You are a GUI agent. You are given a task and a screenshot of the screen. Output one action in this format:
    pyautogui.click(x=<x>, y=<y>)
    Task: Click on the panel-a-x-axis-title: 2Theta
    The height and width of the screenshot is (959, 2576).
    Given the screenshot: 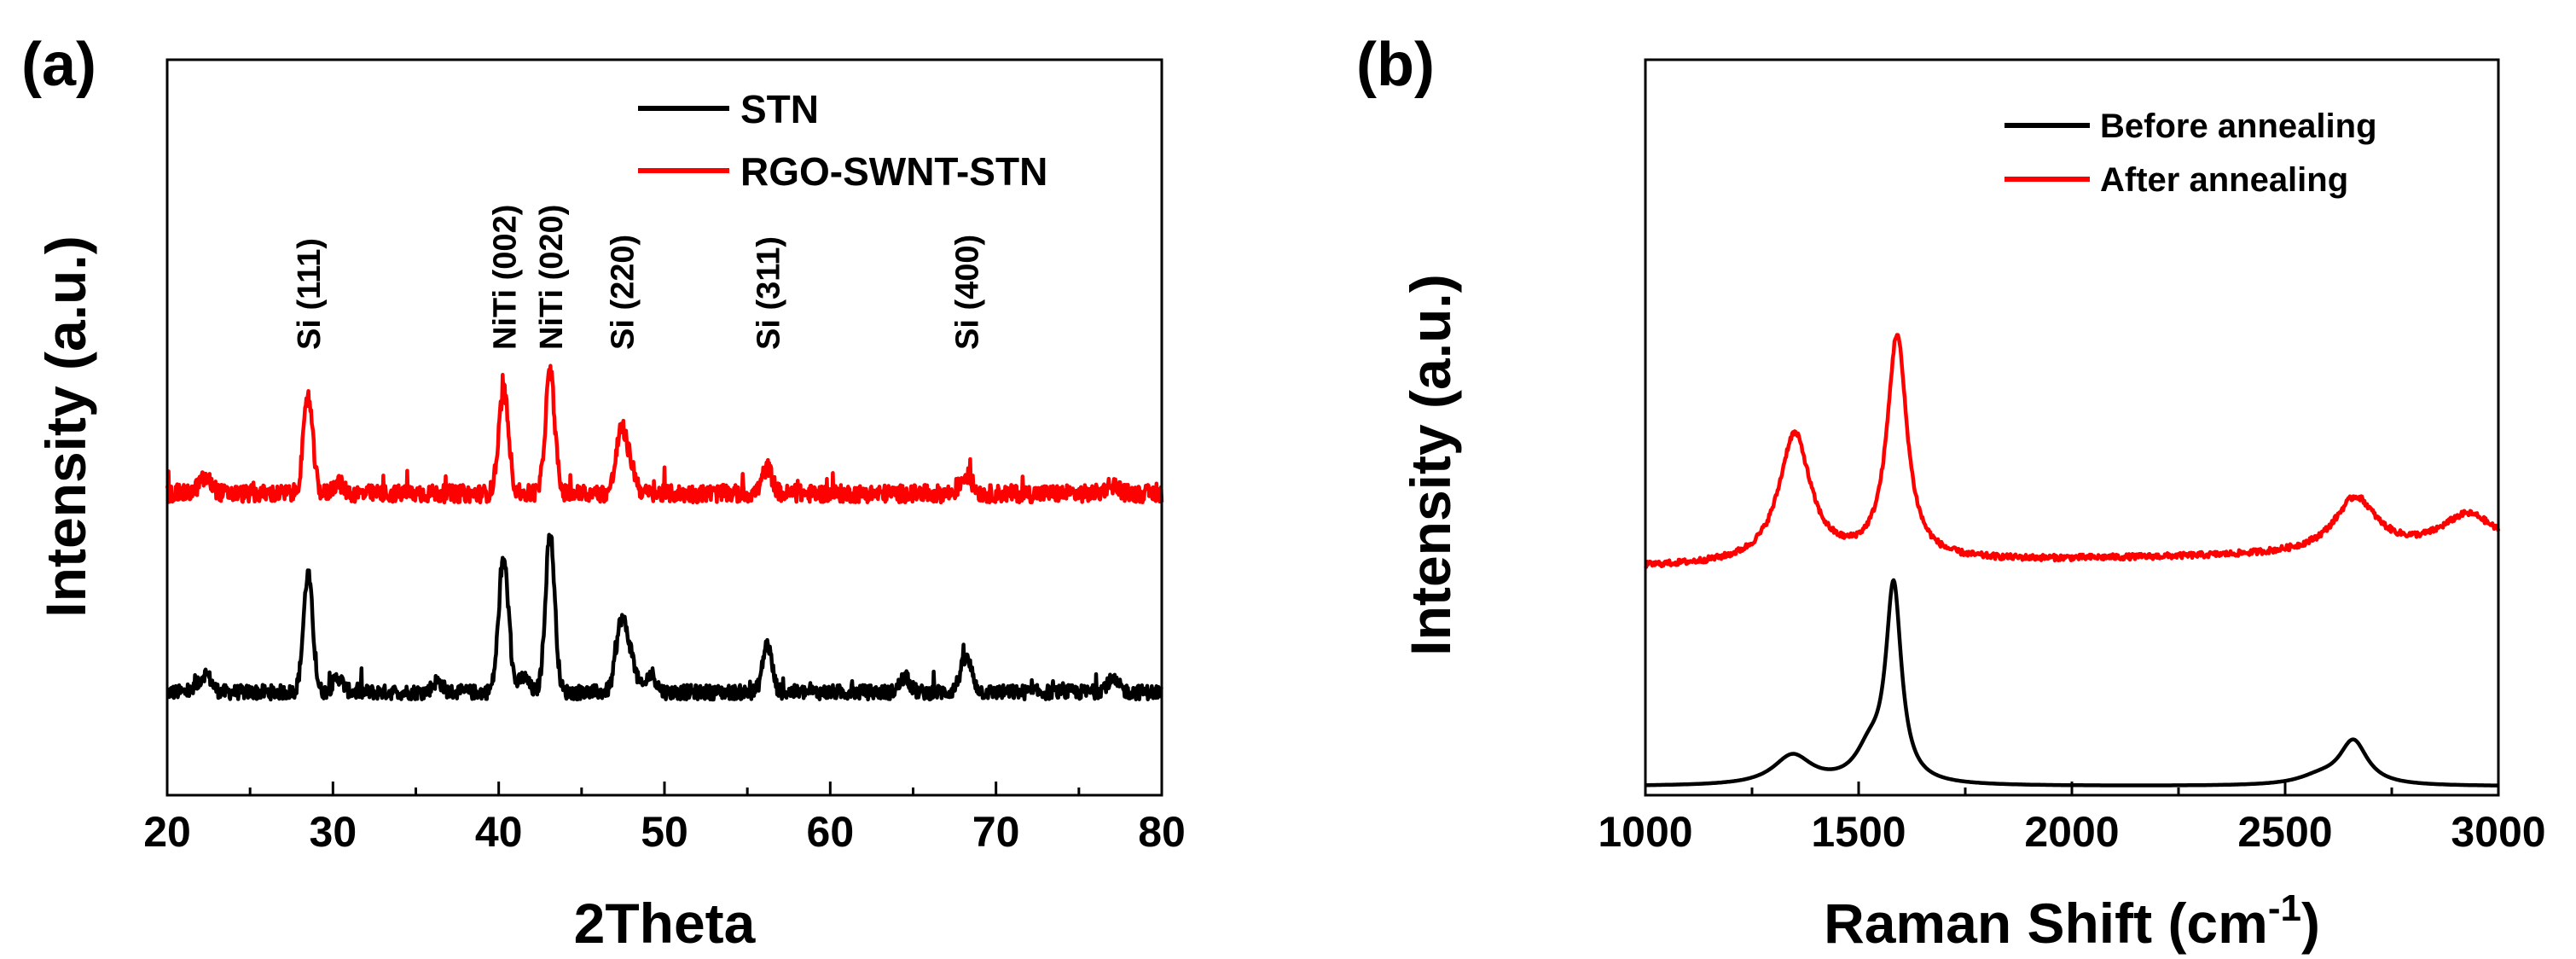 What is the action you would take?
    pyautogui.click(x=665, y=923)
    